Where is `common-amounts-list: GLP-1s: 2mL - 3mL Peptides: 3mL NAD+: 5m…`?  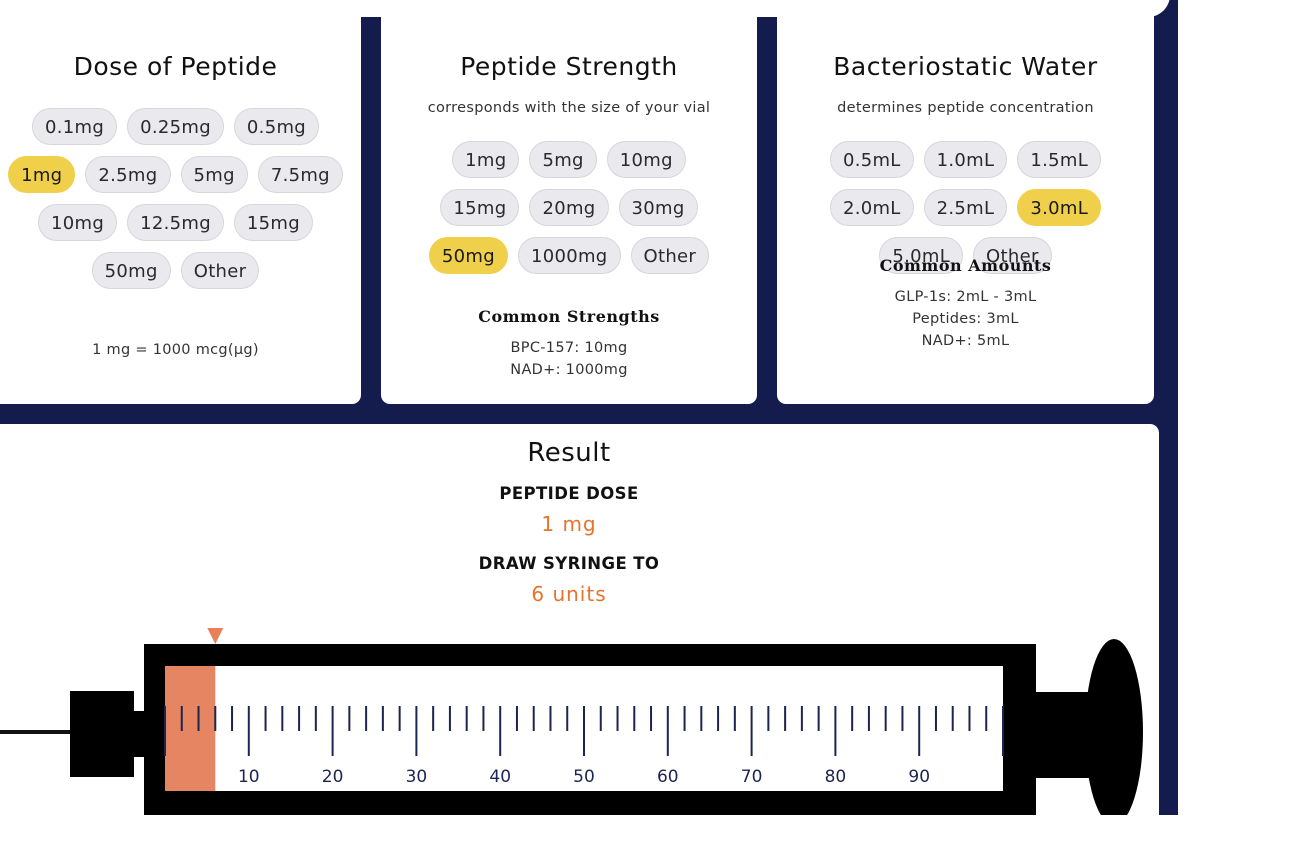
common-amounts-list: GLP-1s: 2mL - 3mL Peptides: 3mL NAD+: 5m… is located at coordinates (965, 319).